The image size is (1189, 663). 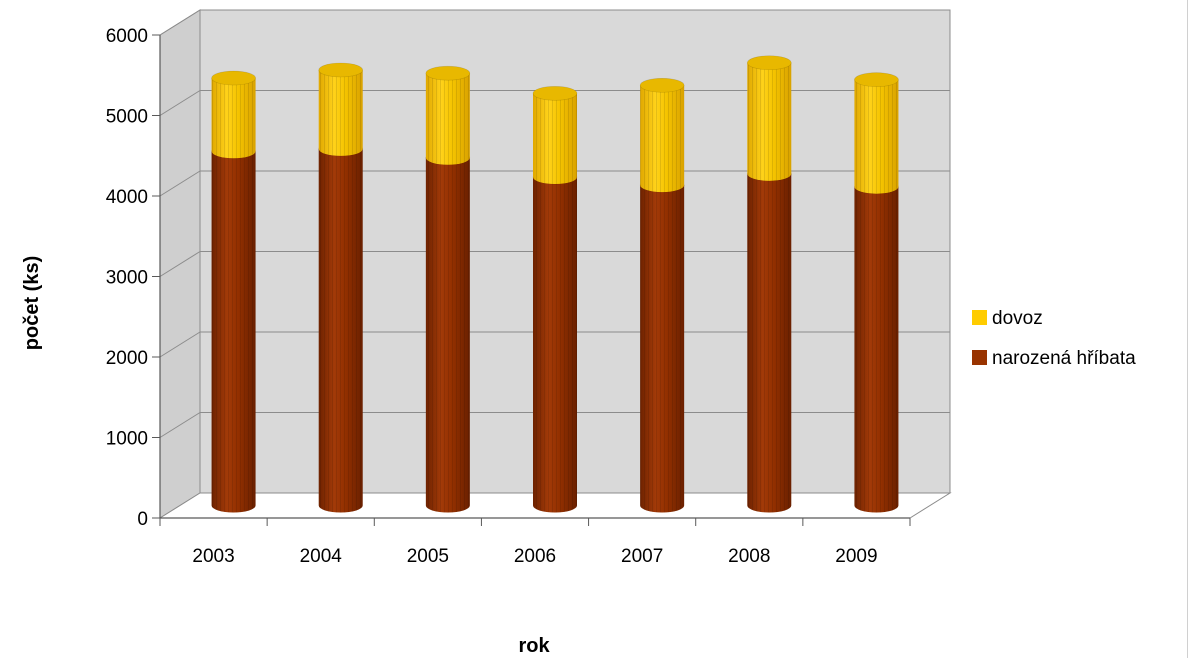 What do you see at coordinates (213, 556) in the screenshot?
I see `x-tick-label: 2003` at bounding box center [213, 556].